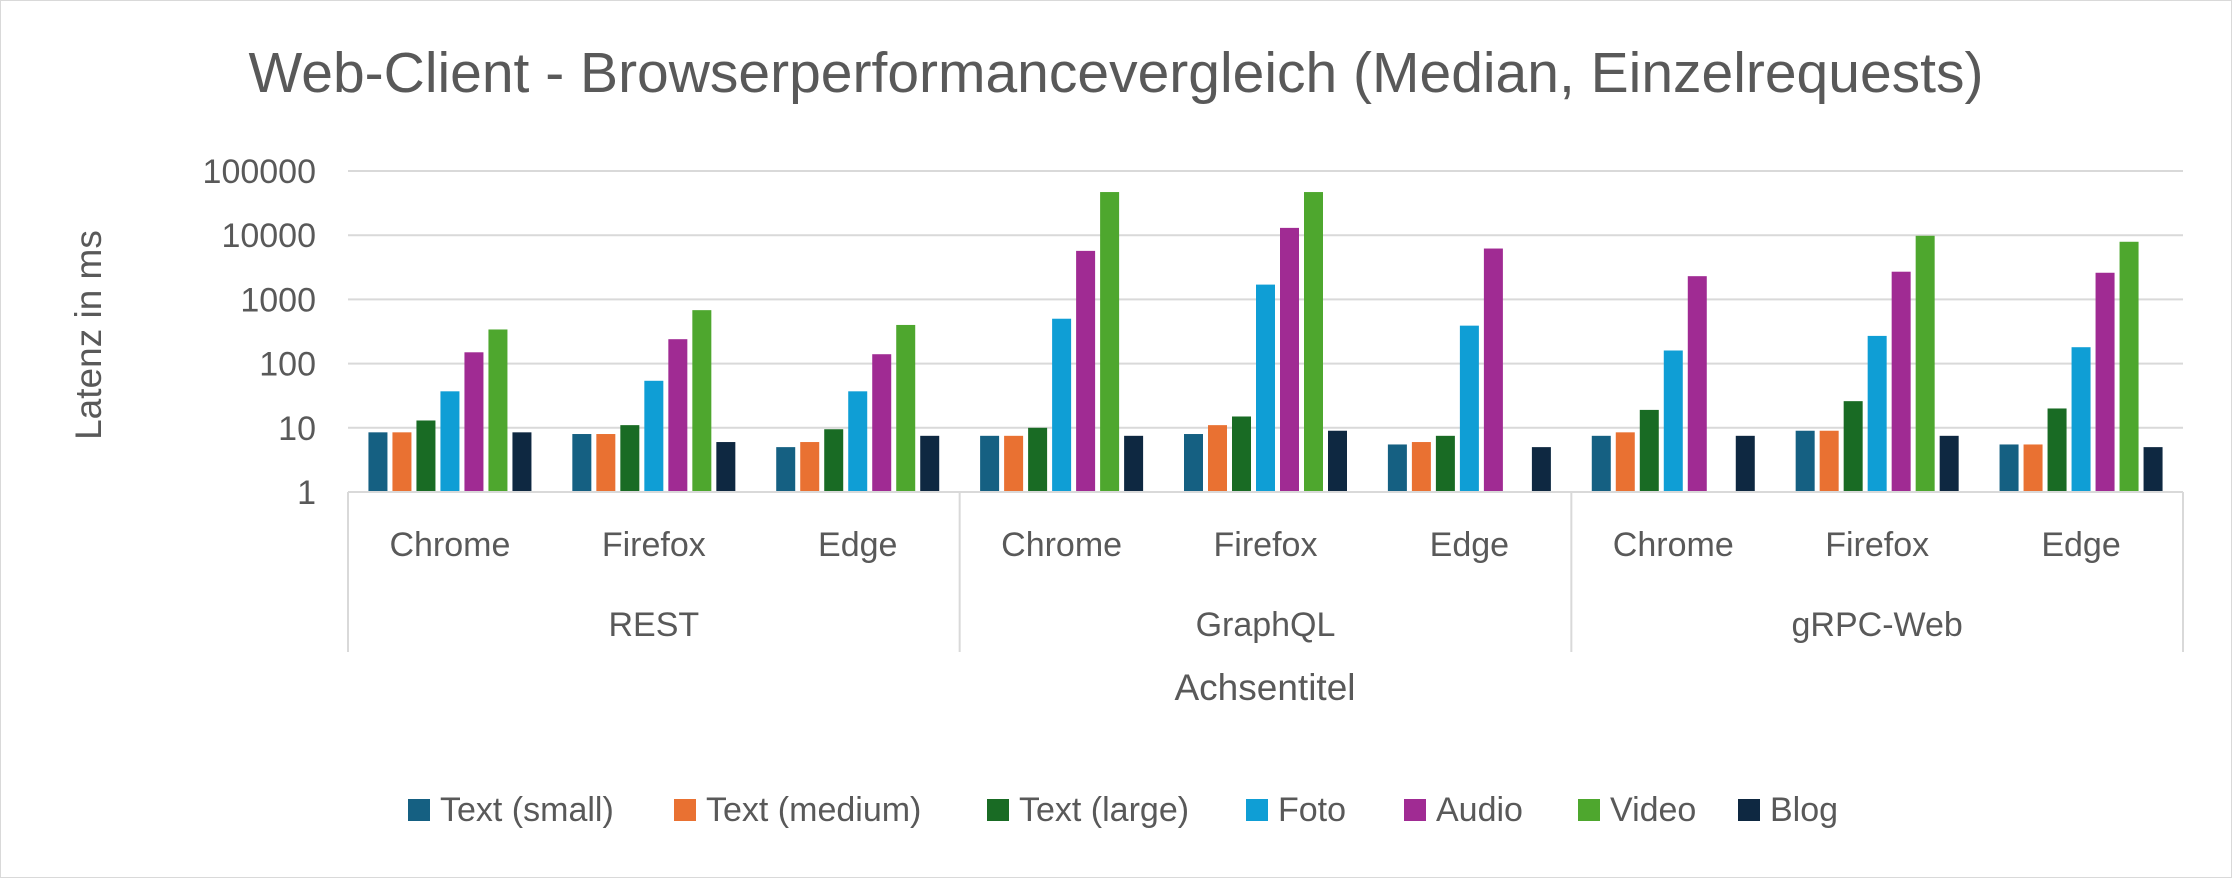  What do you see at coordinates (268, 236) in the screenshot?
I see `y-tick-label: 10000` at bounding box center [268, 236].